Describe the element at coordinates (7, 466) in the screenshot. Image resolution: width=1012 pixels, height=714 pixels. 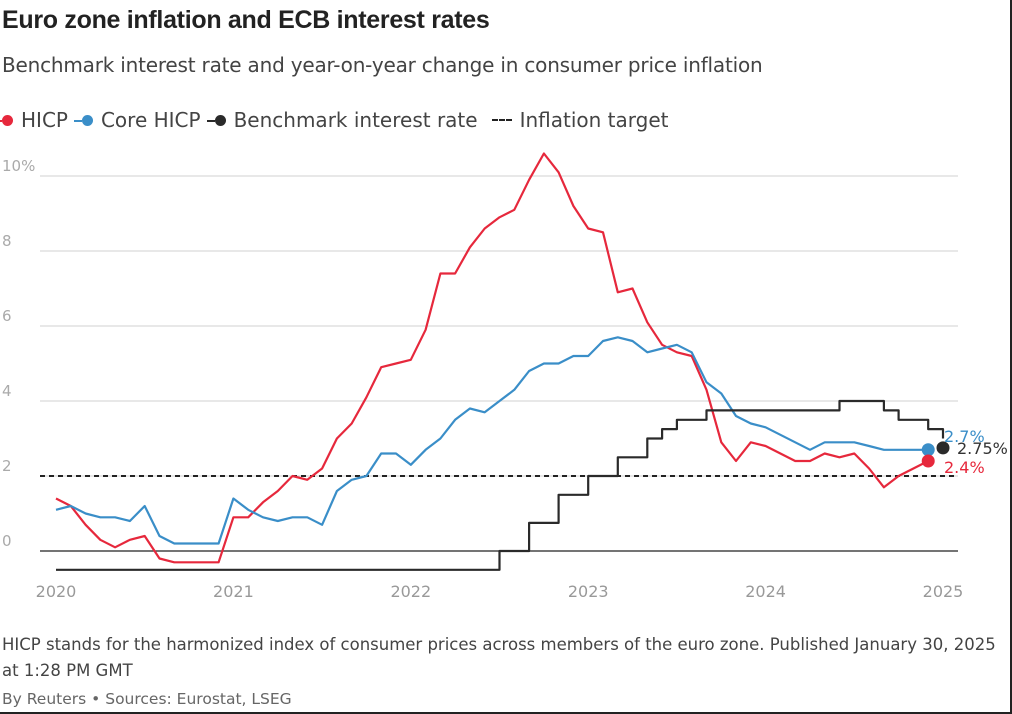
I see `y-tick-label: 2` at that location.